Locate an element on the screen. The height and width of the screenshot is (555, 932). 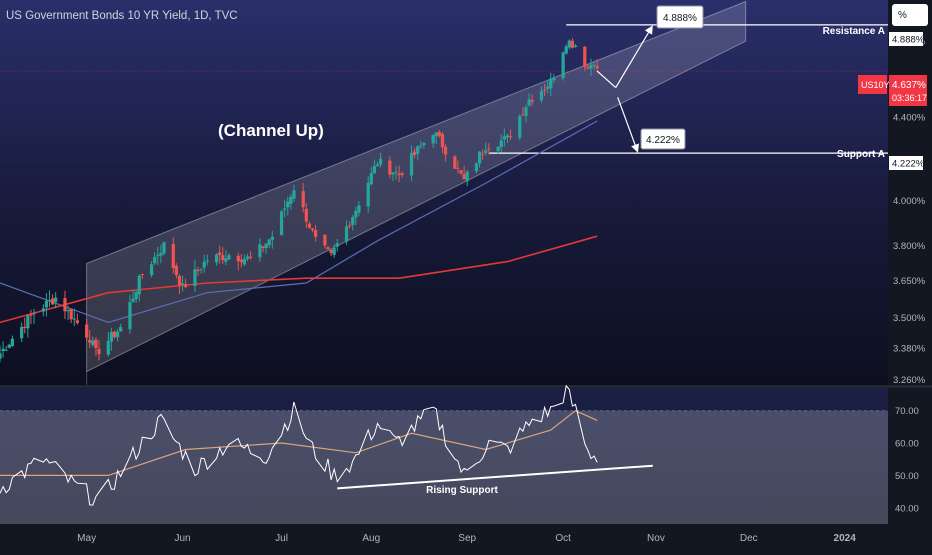
price-axis-tick-label: 3.500% is located at coordinates (909, 318).